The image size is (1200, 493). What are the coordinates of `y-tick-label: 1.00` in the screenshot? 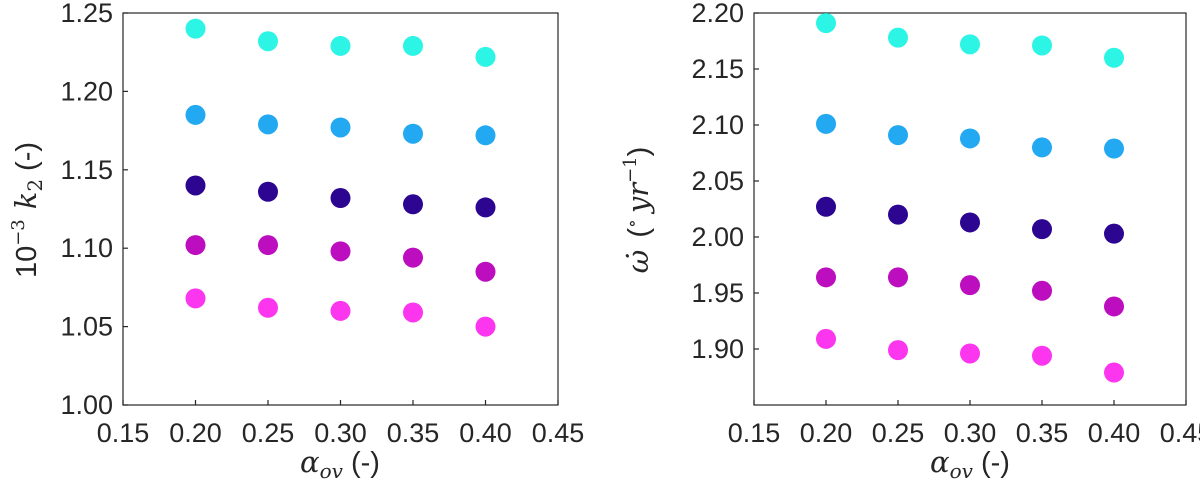 It's located at (86, 405).